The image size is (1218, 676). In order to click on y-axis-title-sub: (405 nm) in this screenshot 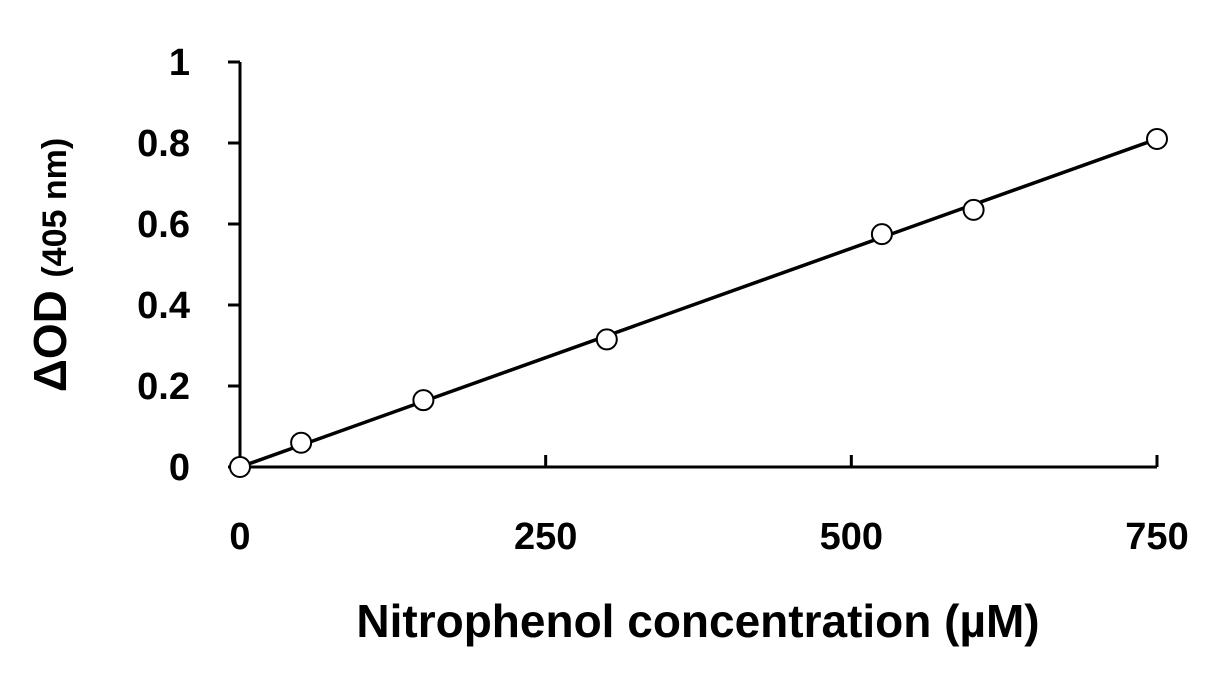, I will do `click(55, 208)`.